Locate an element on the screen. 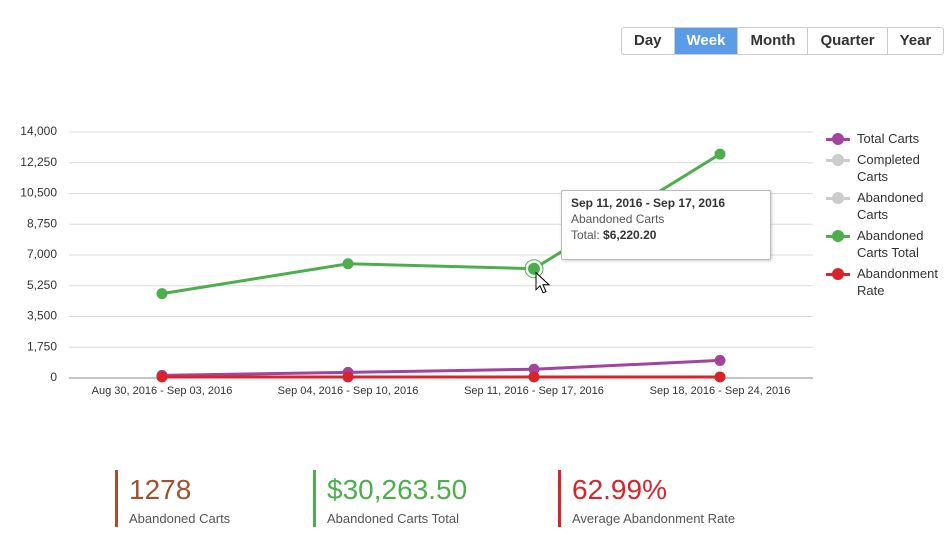 This screenshot has height=541, width=949. stat: 1278 Abandoned Carts is located at coordinates (172, 498).